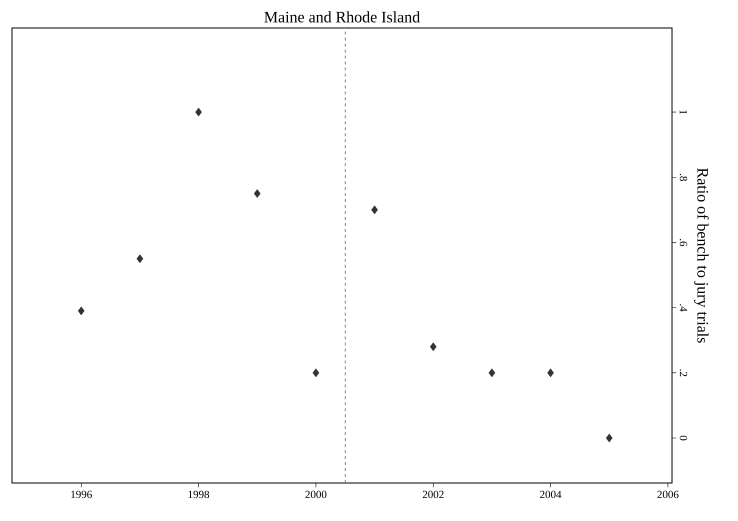 This screenshot has width=738, height=521. I want to click on x-tick-label: 2002, so click(433, 494).